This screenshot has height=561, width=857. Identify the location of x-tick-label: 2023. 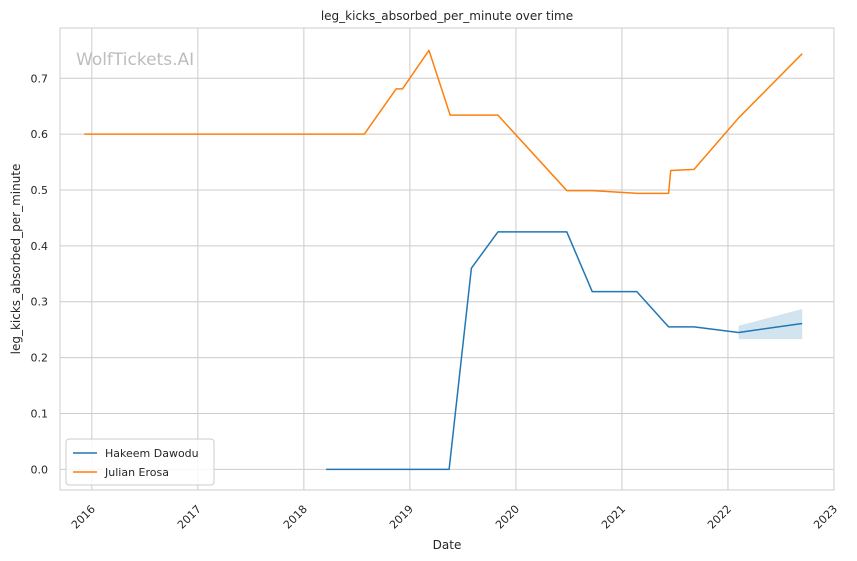
(825, 517).